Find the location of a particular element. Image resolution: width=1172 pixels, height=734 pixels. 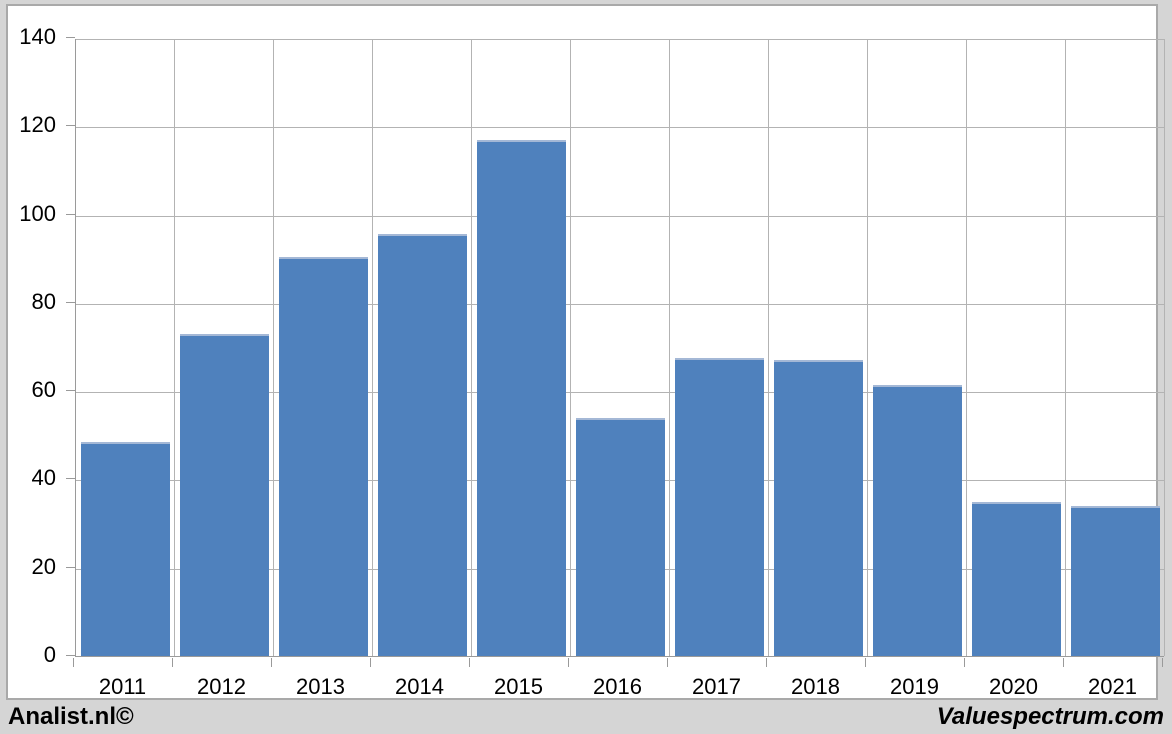

bar-2012 is located at coordinates (224, 494).